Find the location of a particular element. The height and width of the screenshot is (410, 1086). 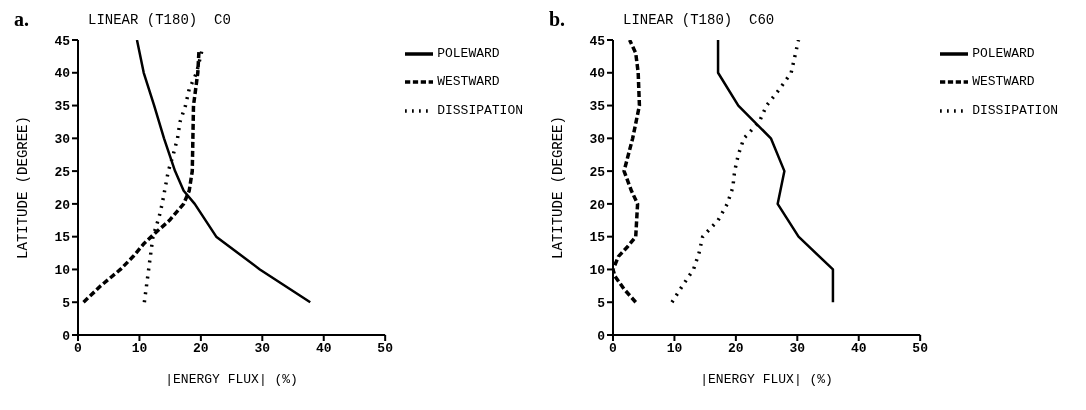

text: b. is located at coordinates (557, 19).